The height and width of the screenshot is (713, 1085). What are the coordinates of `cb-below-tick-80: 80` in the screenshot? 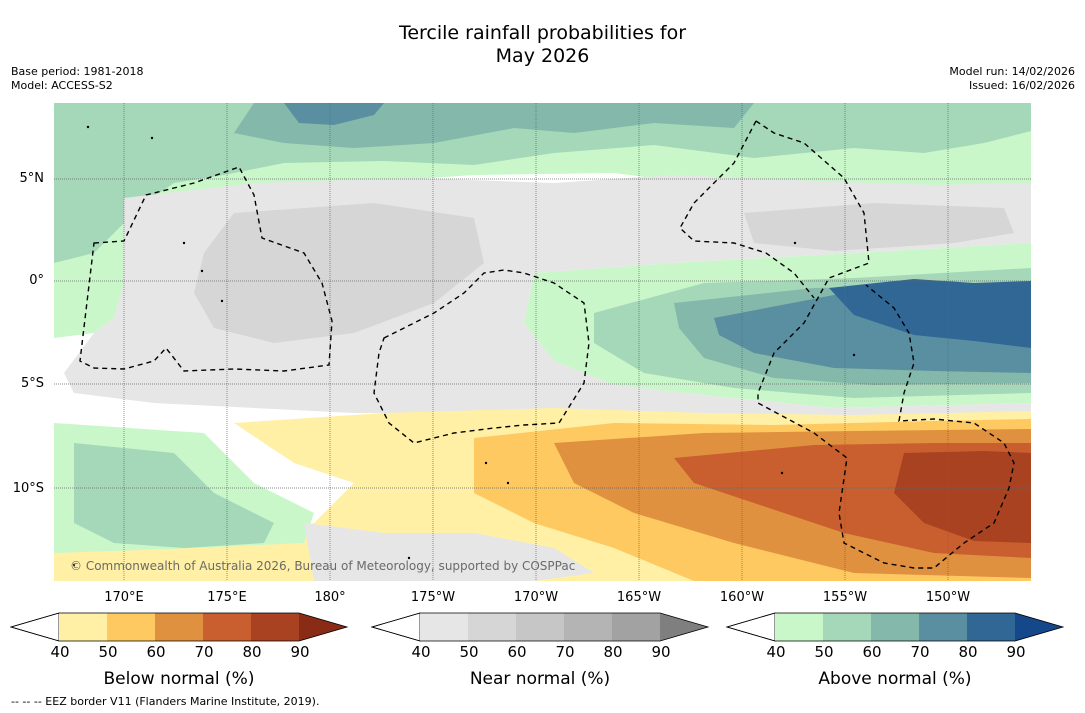 It's located at (252, 652).